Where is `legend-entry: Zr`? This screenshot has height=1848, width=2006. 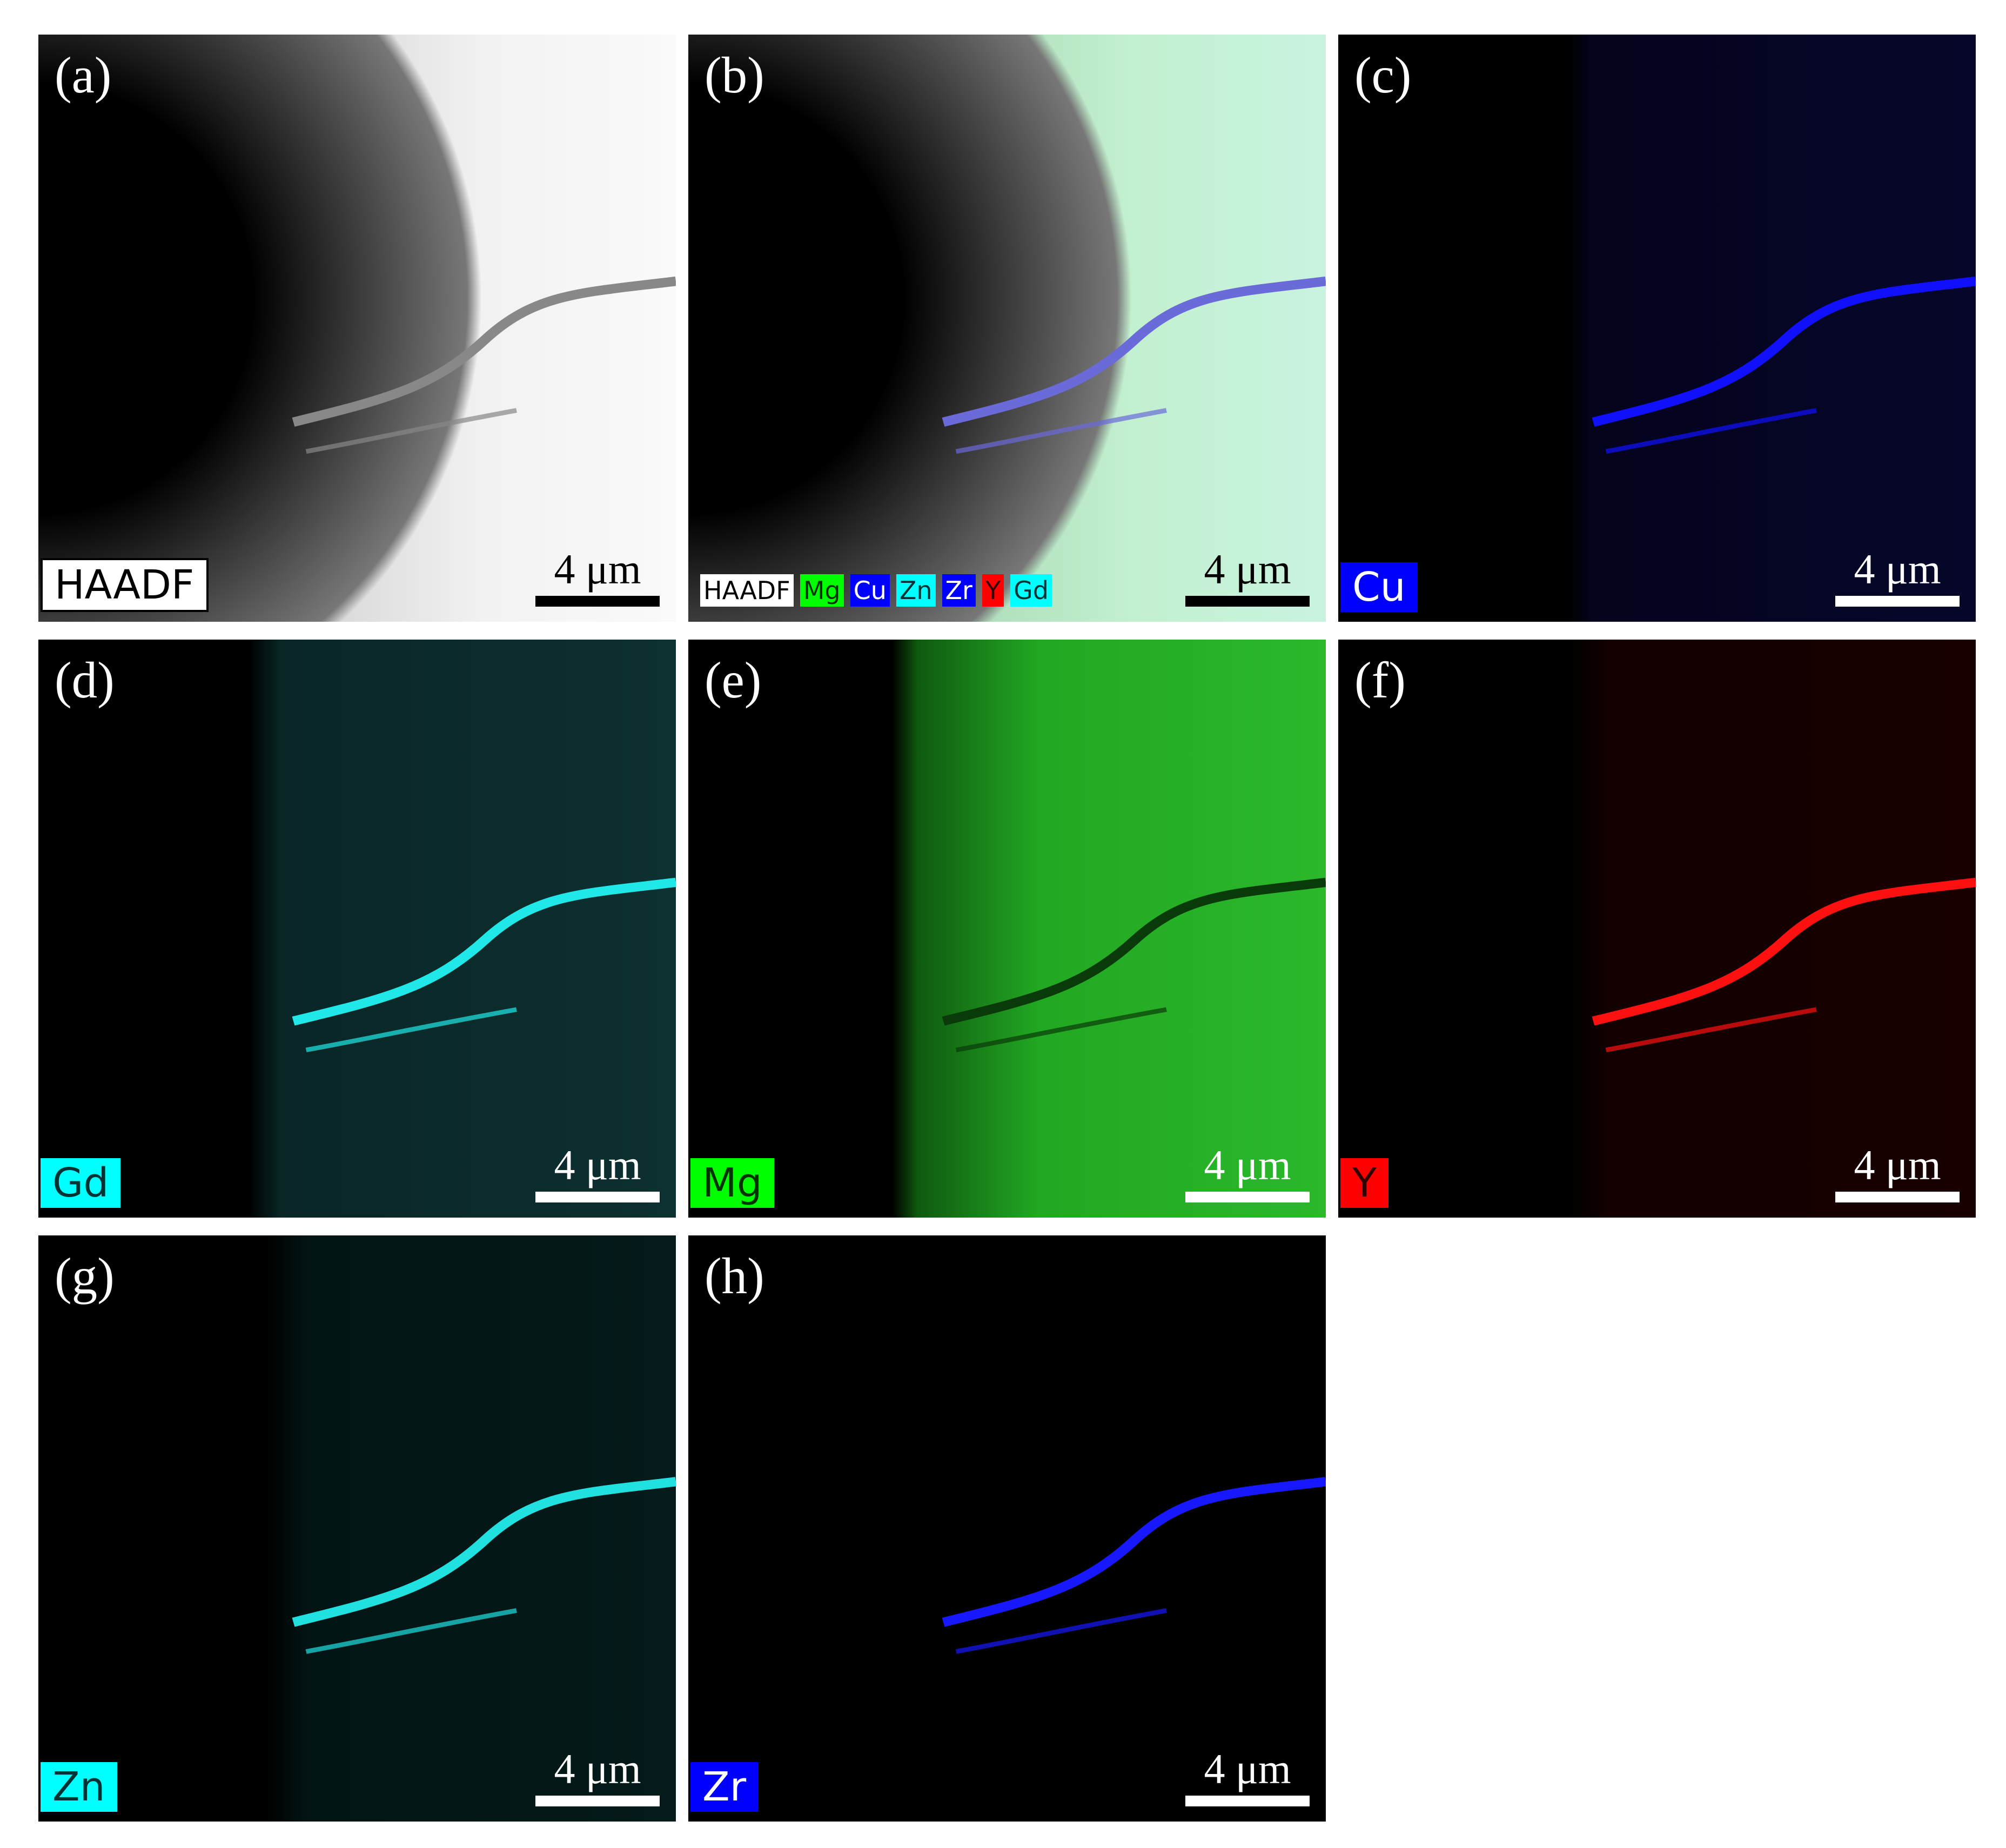
legend-entry: Zr is located at coordinates (959, 590).